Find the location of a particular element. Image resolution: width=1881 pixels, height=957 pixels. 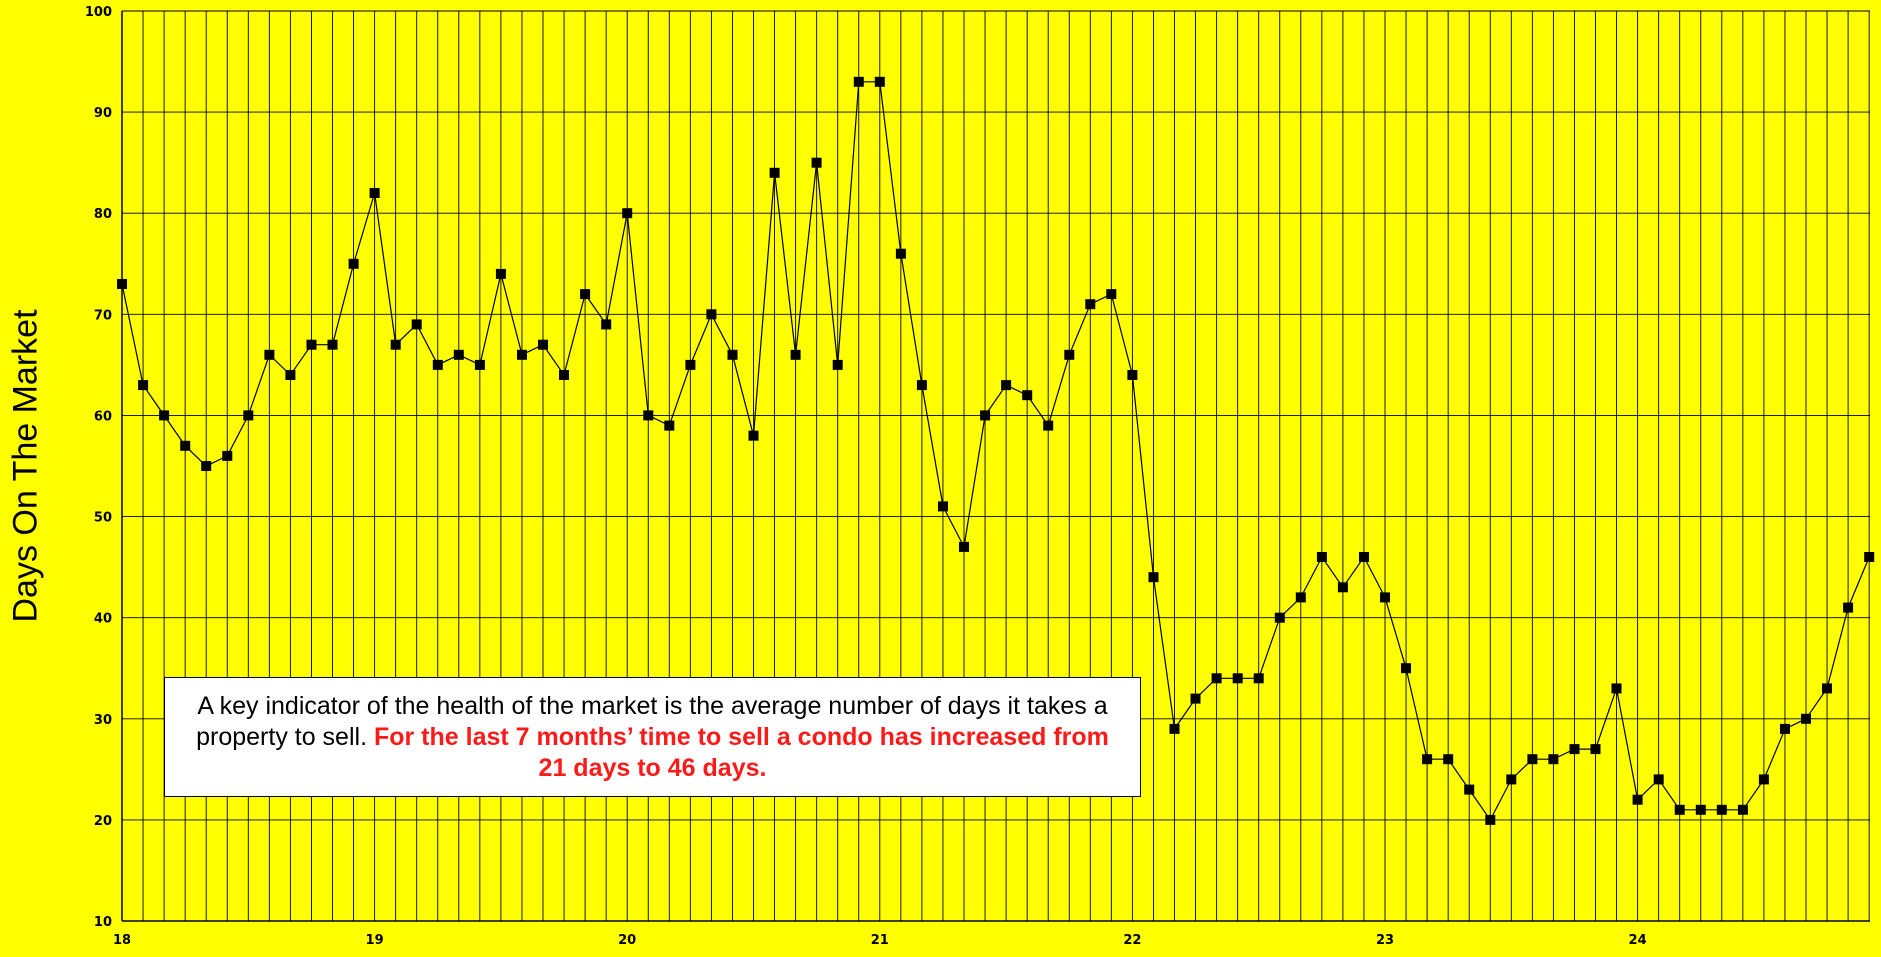

y-tick-label: 100 is located at coordinates (98, 12).